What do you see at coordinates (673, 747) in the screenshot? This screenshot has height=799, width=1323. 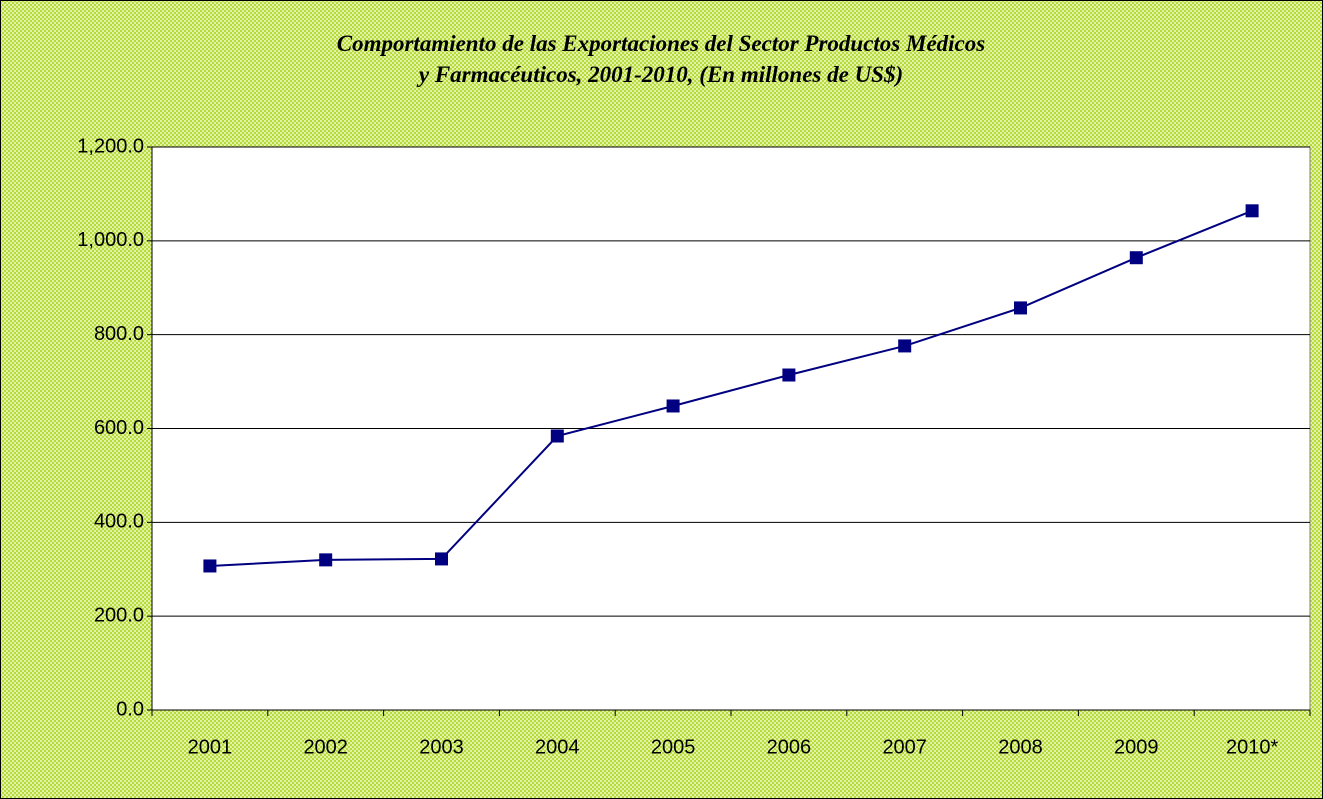 I see `x-tick-label: 2005` at bounding box center [673, 747].